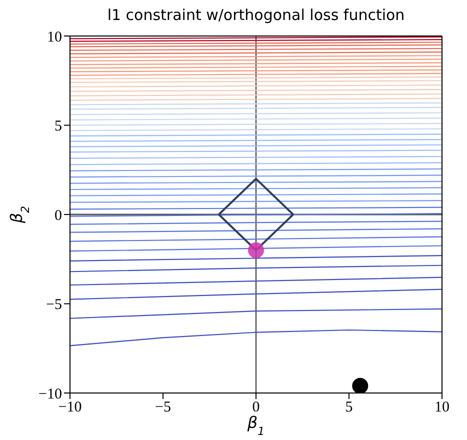 This screenshot has height=440, width=467. I want to click on x-axis-title: β$_{1}$, so click(255, 425).